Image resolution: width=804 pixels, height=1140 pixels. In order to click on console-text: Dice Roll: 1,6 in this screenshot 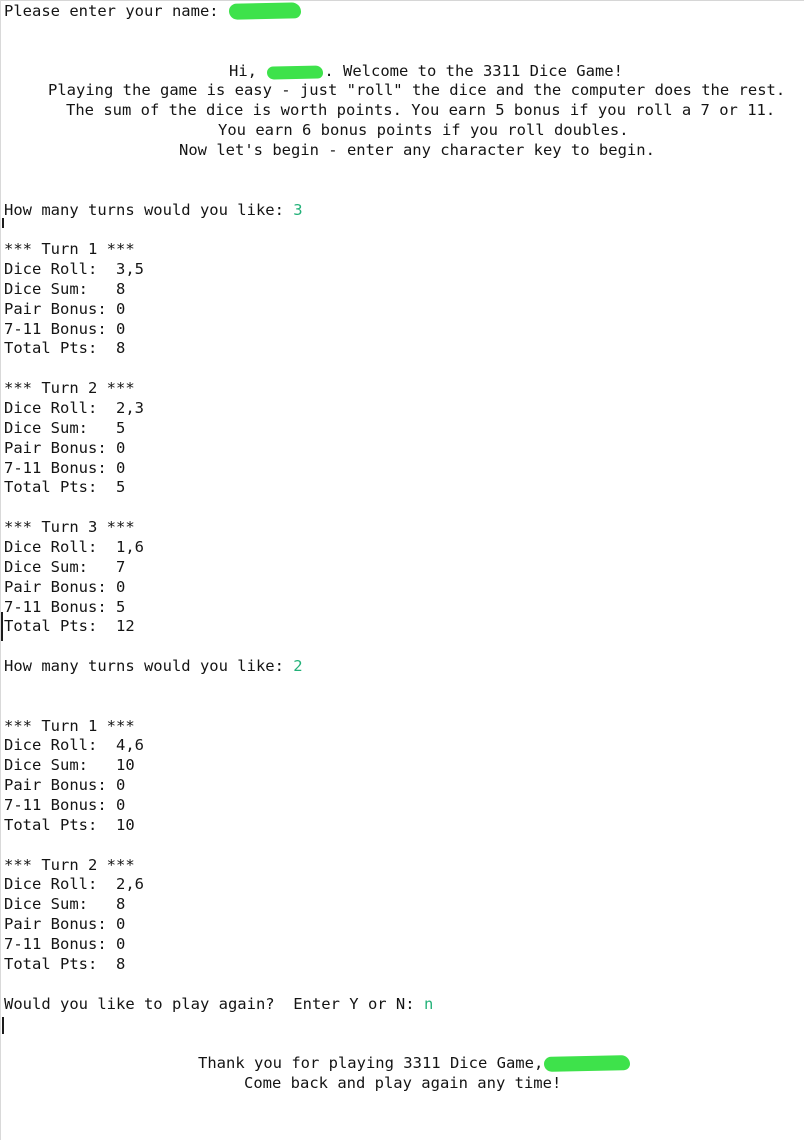, I will do `click(74, 546)`.